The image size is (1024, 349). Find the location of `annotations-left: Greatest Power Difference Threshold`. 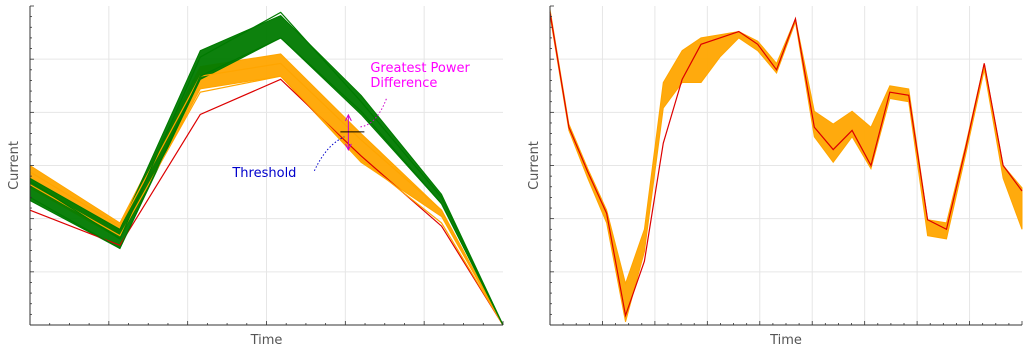

annotations-left: Greatest Power Difference Threshold is located at coordinates (350, 121).